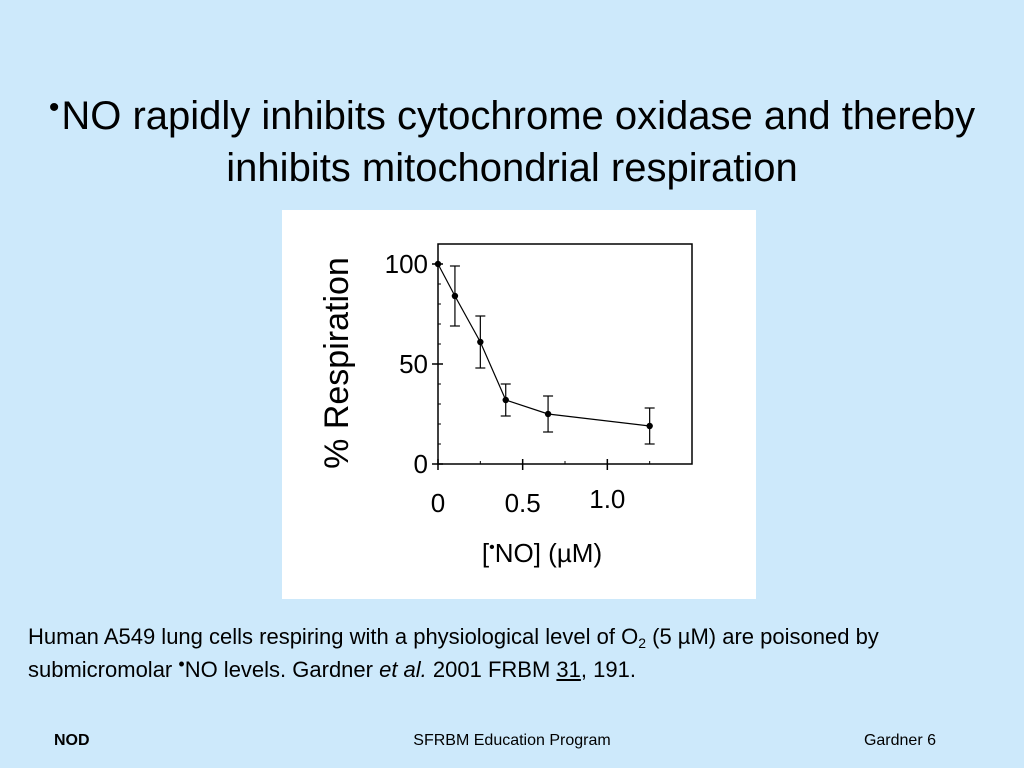 The width and height of the screenshot is (1024, 768). I want to click on caption-part2: (5 µM) are poisoned by submicromolar, so click(453, 653).